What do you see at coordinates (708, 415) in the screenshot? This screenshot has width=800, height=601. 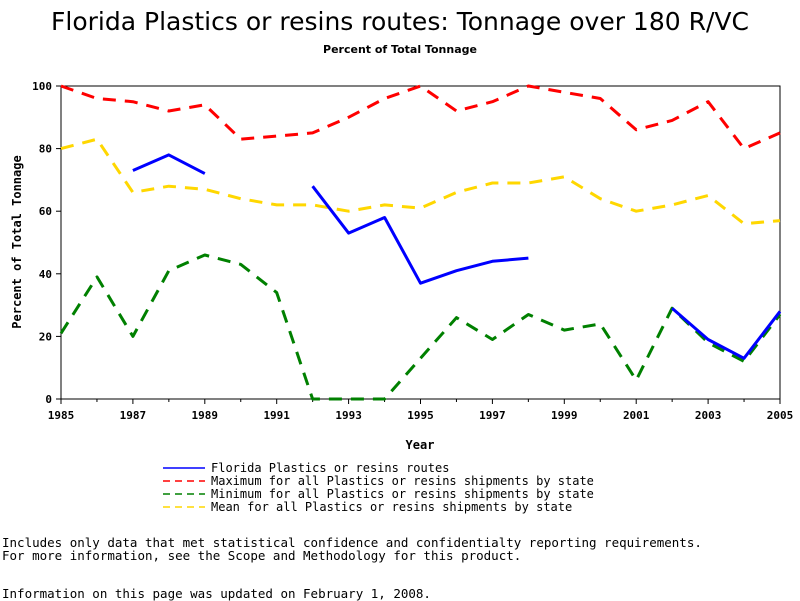 I see `x-tick-label: 2003` at bounding box center [708, 415].